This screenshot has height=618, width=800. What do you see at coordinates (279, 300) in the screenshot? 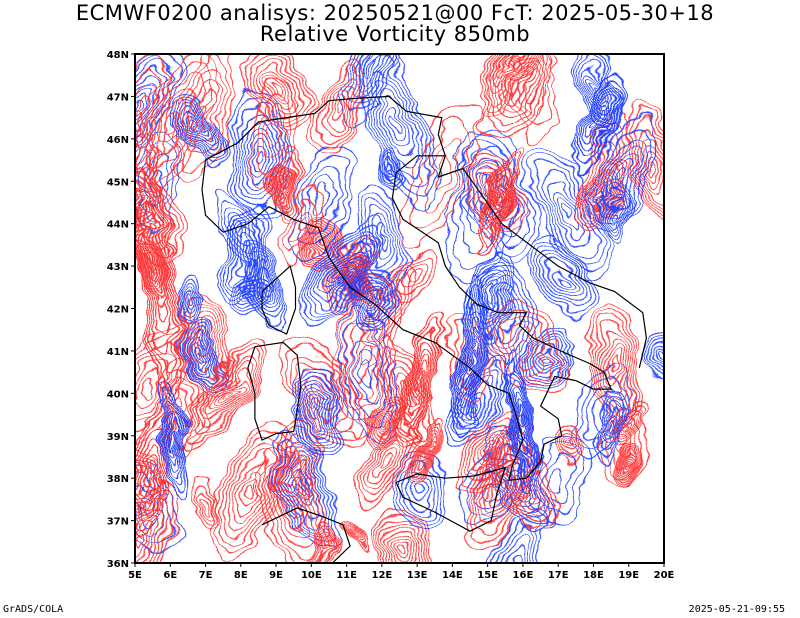
I see `corsica-coastline` at bounding box center [279, 300].